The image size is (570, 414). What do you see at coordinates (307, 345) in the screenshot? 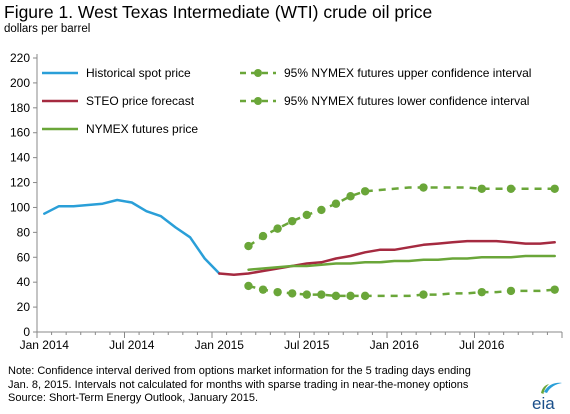
I see `x-tick-label-3: Jul 2015` at bounding box center [307, 345].